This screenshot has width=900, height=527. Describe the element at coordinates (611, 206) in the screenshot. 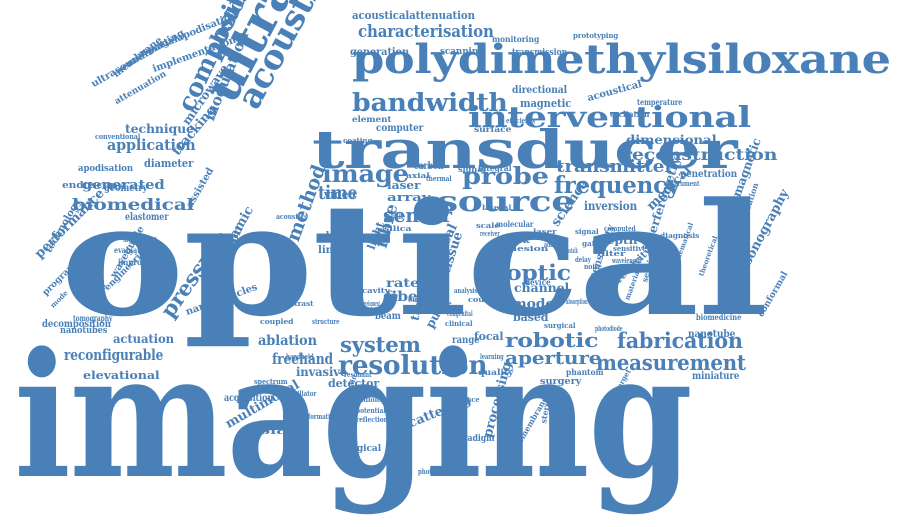

I see `word-inversion: inversion` at that location.